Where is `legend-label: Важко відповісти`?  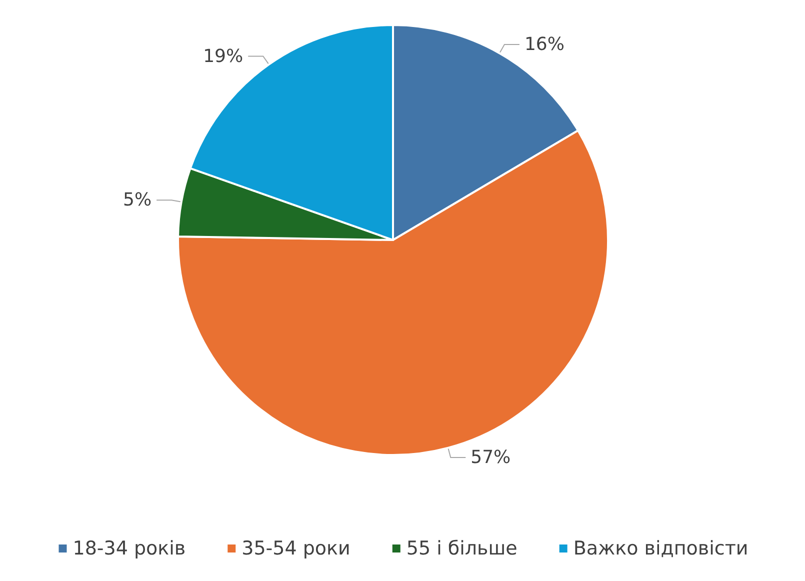
legend-label: Важко відповісти is located at coordinates (660, 549).